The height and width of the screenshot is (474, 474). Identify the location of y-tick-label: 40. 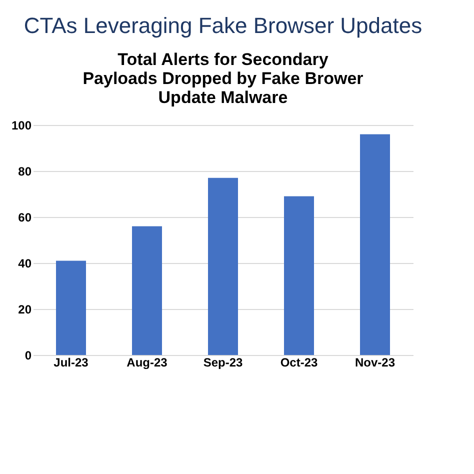
(25, 263).